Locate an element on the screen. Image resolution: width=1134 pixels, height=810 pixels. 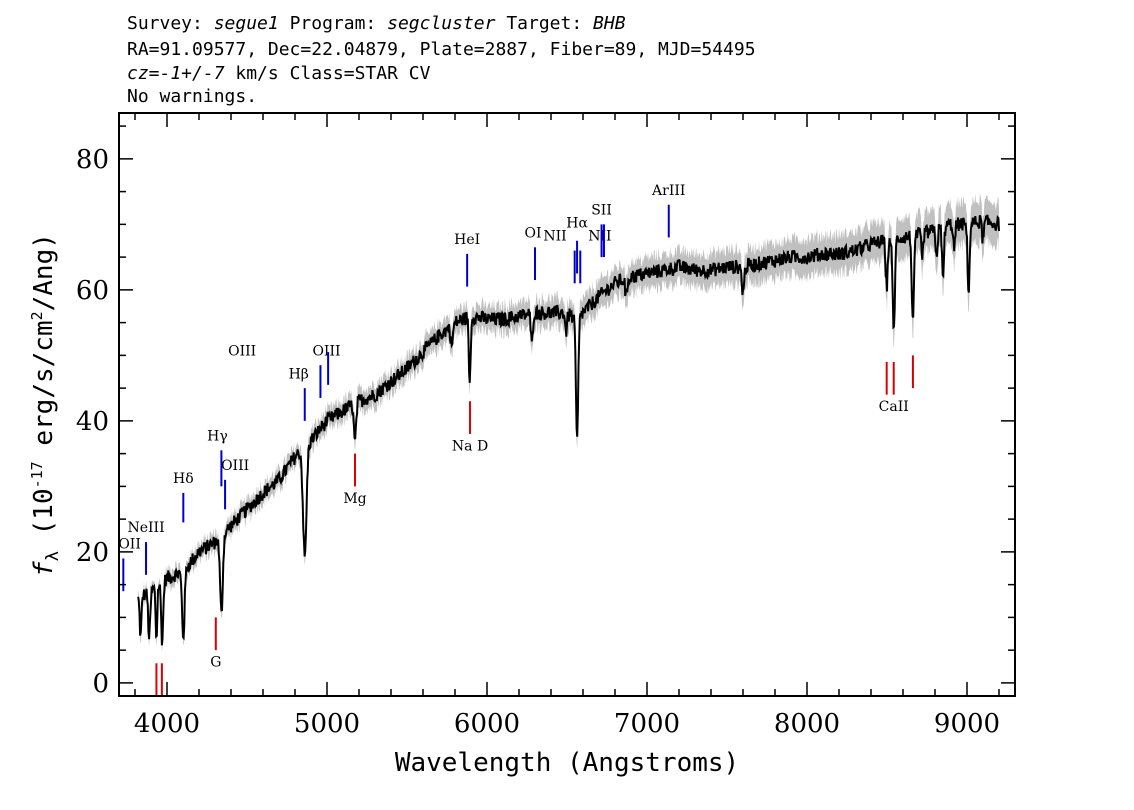
y-tick-label: 0 is located at coordinates (100, 684).